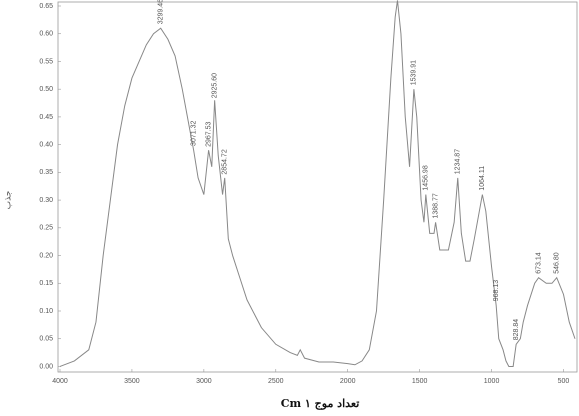 This screenshot has height=416, width=579. Describe the element at coordinates (46, 6) in the screenshot. I see `y-tick-label: 0.65` at that location.